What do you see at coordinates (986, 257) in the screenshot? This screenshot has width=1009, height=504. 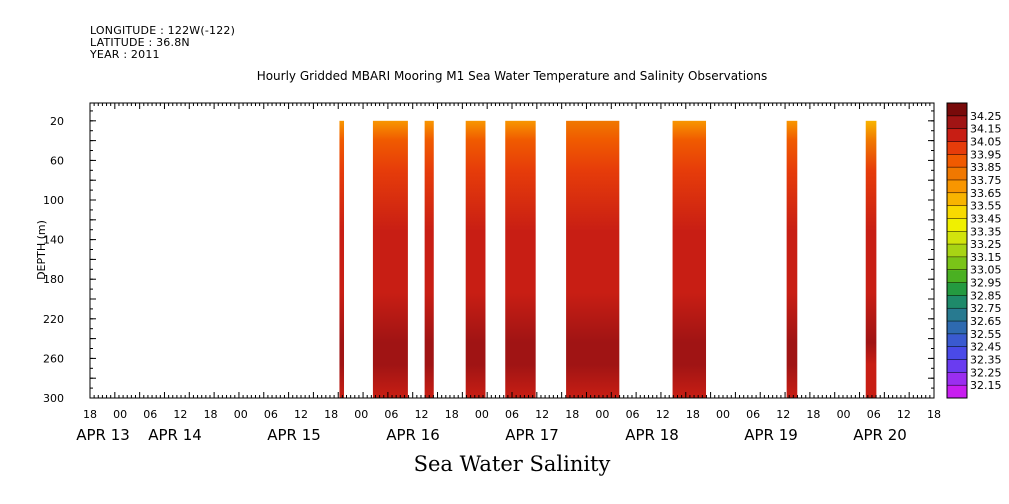 I see `colorbar-label: 33.15` at bounding box center [986, 257].